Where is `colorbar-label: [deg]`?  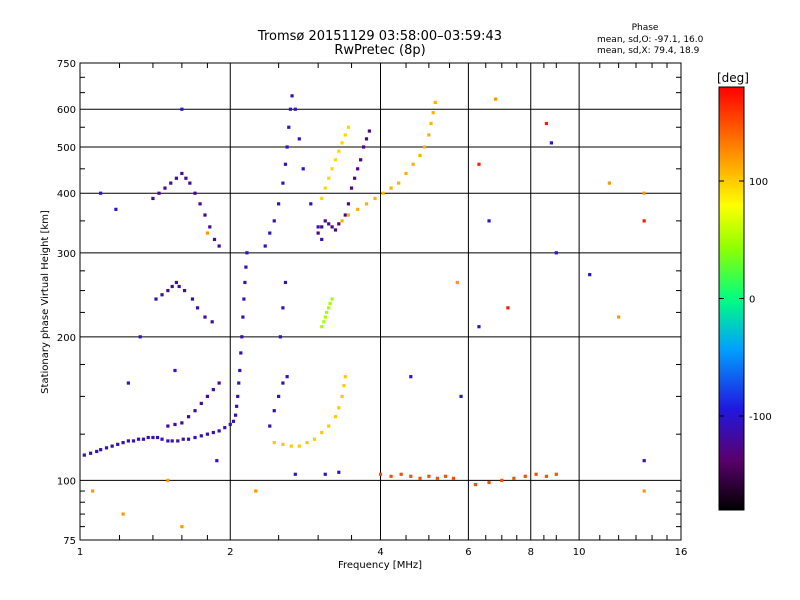
colorbar-label: [deg] is located at coordinates (733, 78).